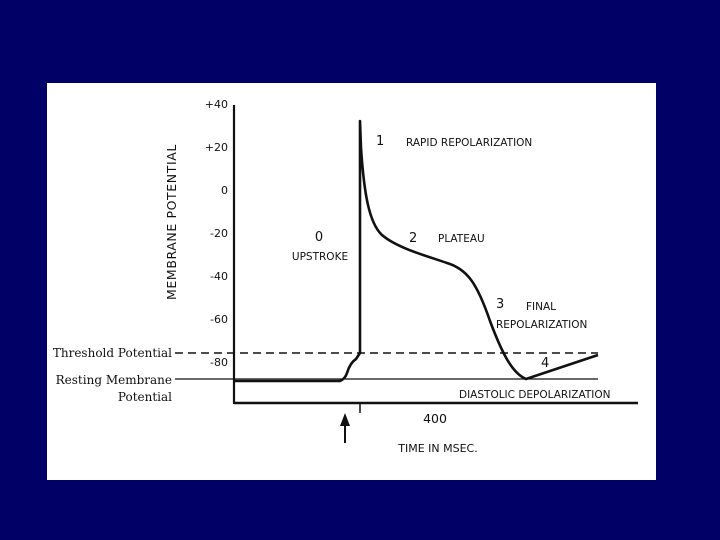  Describe the element at coordinates (535, 395) in the screenshot. I see `phase-name: DIASTOLIC DEPOLARIZATION` at that location.